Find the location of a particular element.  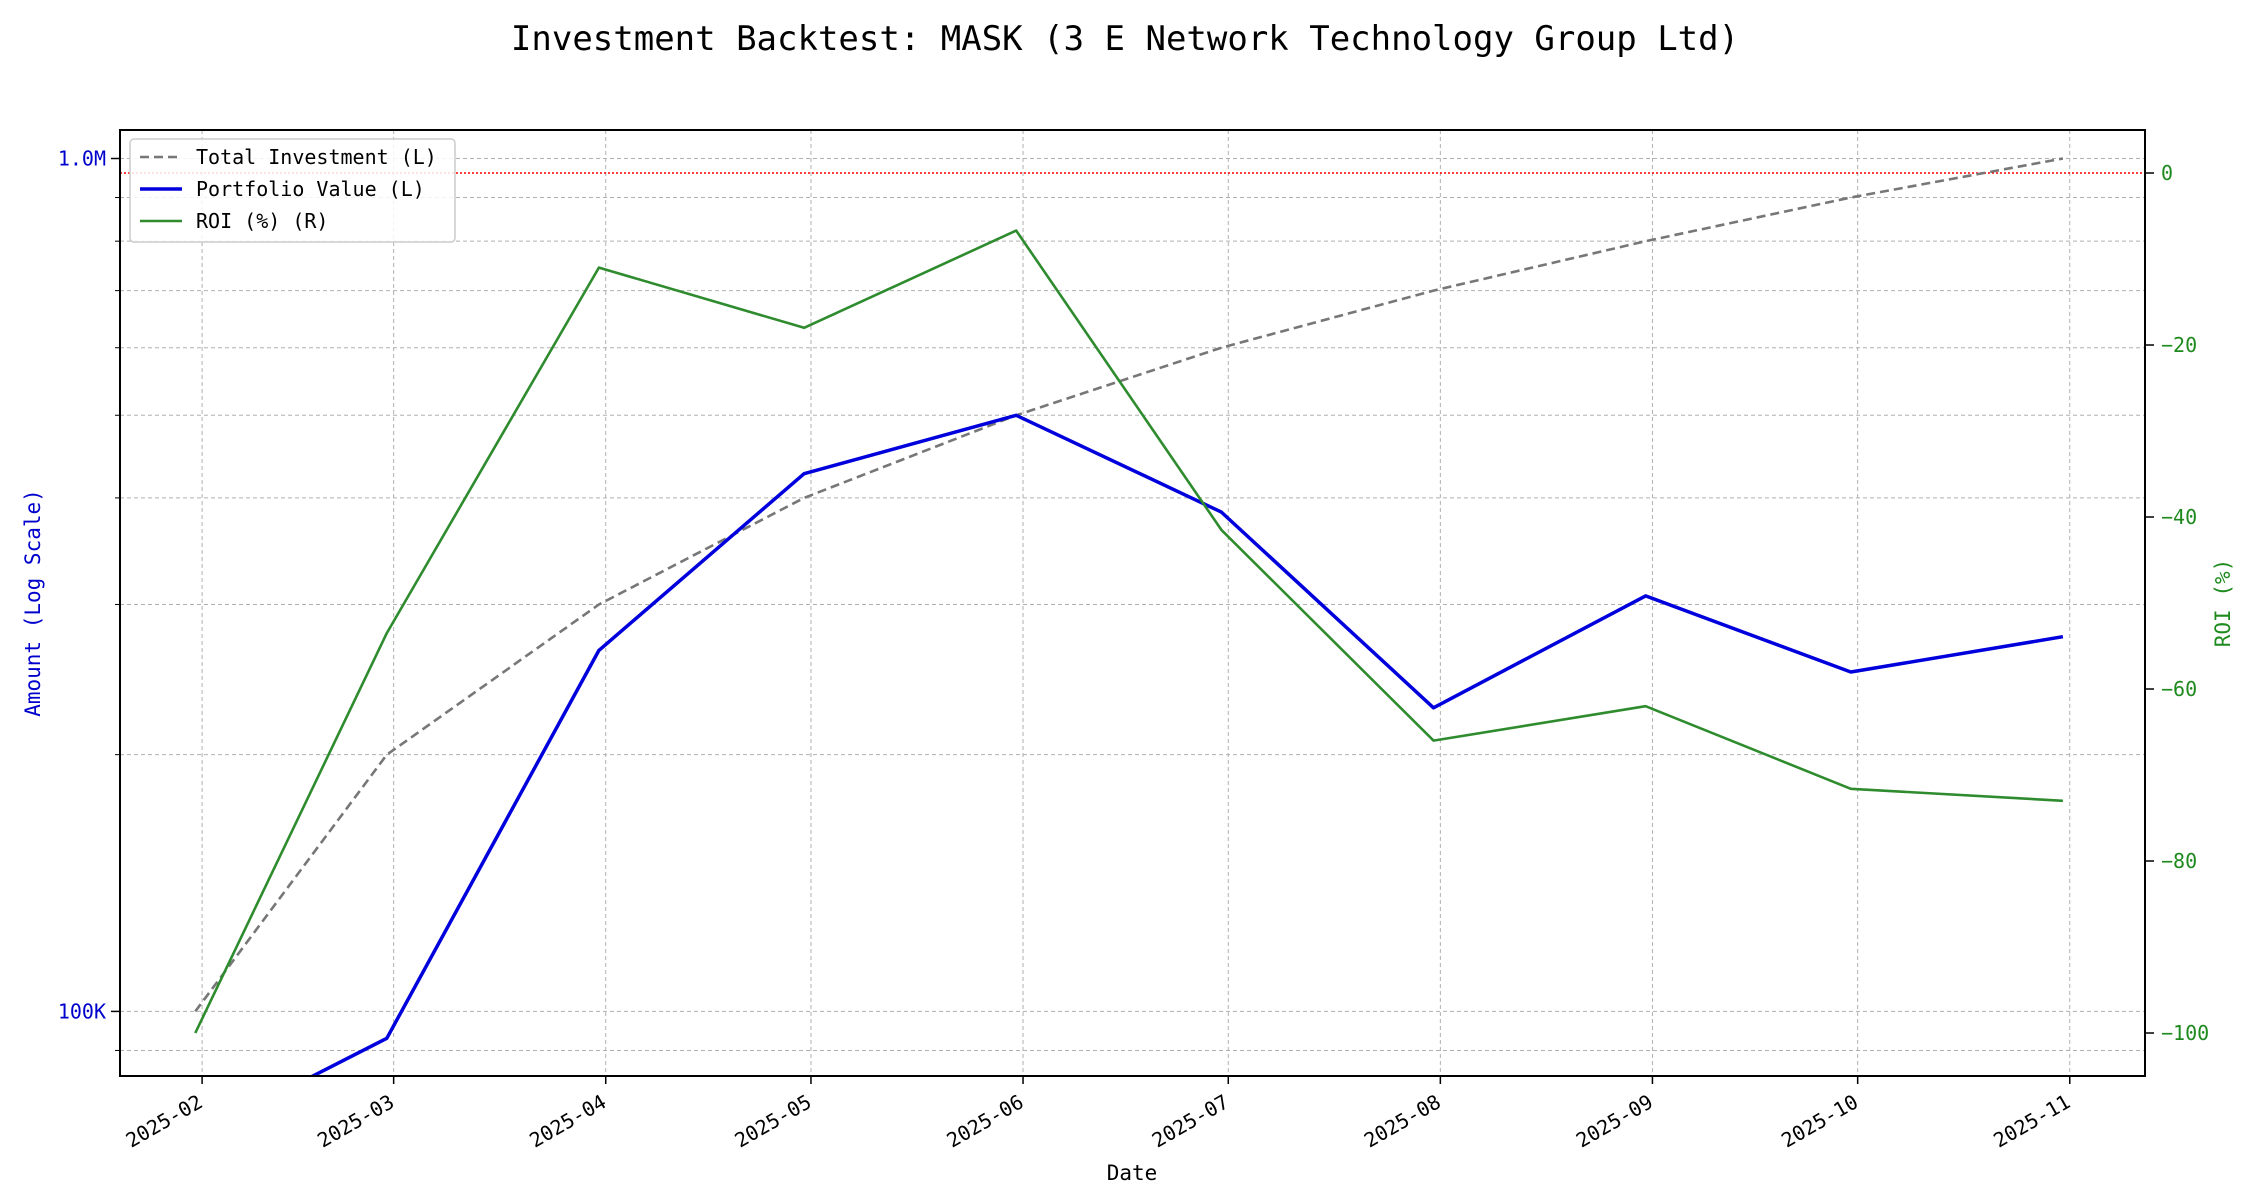

x-tick-label: 2025-02 is located at coordinates (164, 1121).